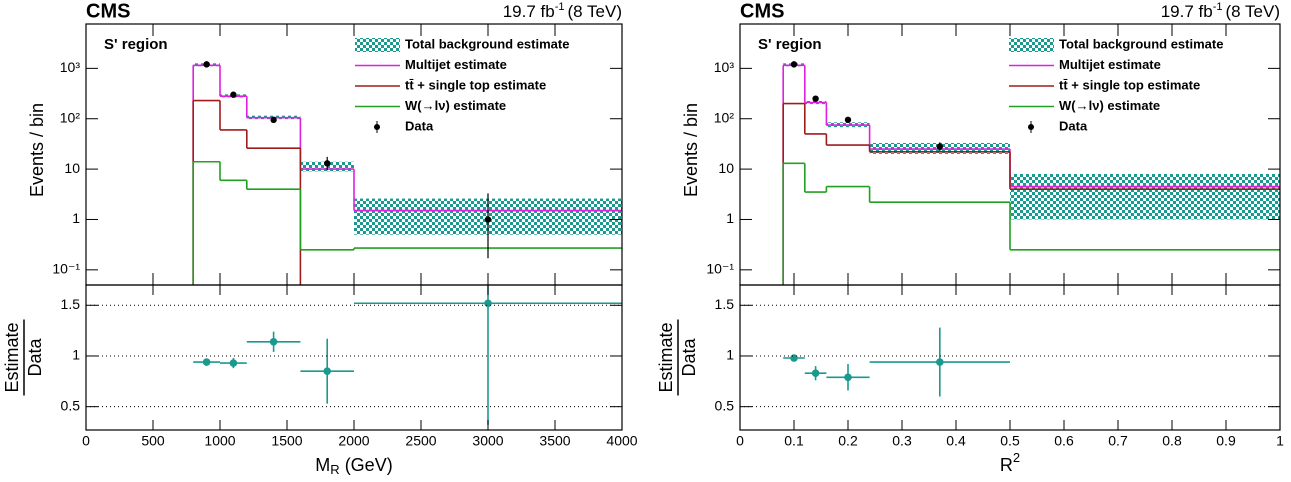 The image size is (1291, 482). I want to click on x-axis-label: MR (GeV), so click(353, 466).